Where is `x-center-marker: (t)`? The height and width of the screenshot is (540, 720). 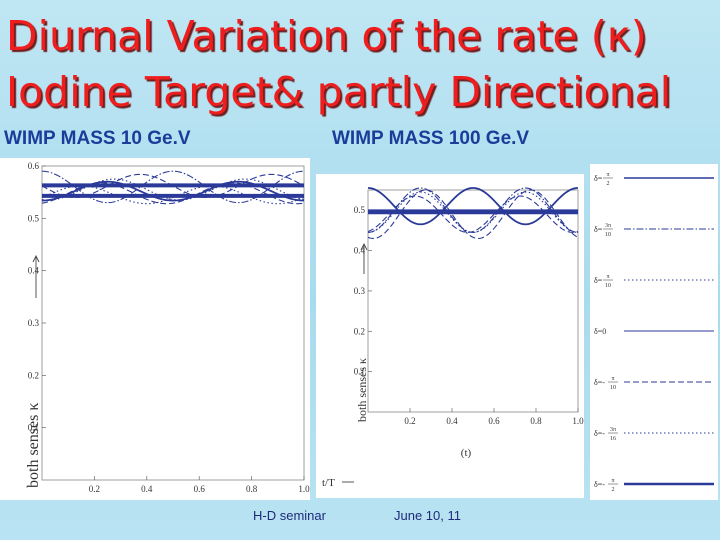
x-center-marker: (t) is located at coordinates (466, 453).